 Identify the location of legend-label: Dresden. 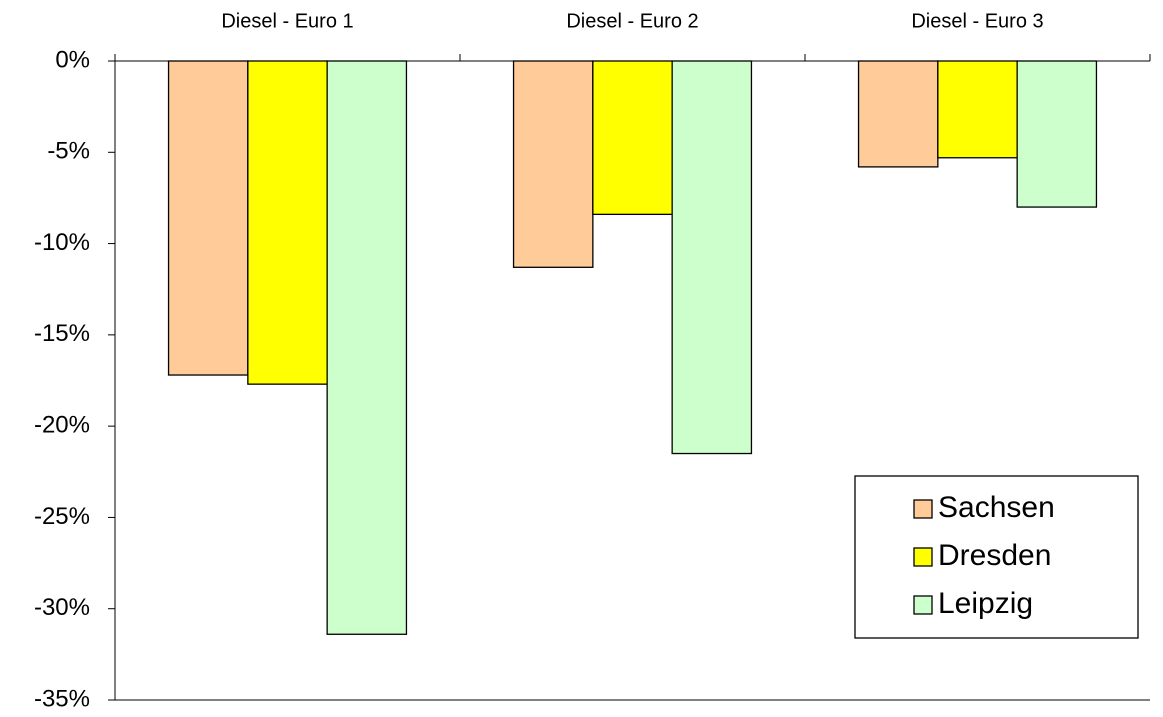
(994, 555).